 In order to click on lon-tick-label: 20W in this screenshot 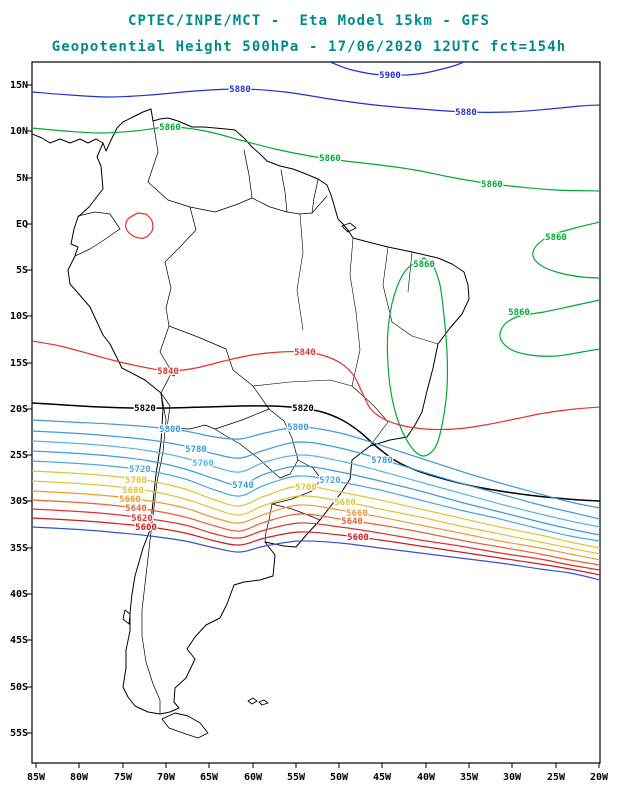, I will do `click(599, 777)`.